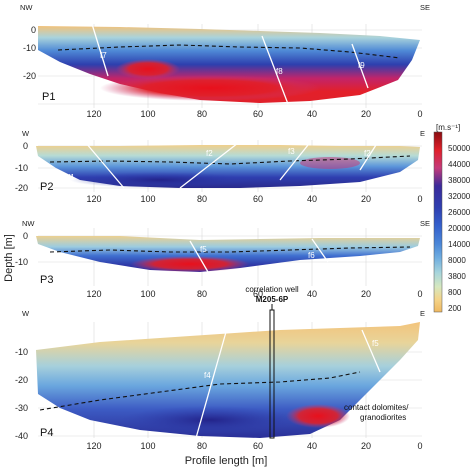 This screenshot has height=471, width=474. I want to click on p4-y-tick: -40, so click(21, 436).